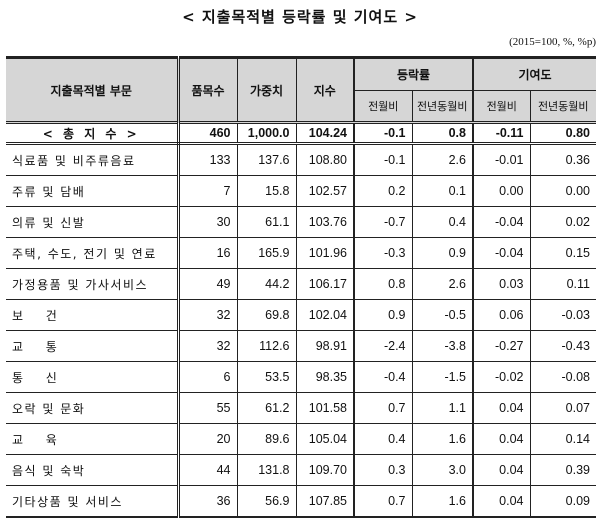 This screenshot has width=600, height=528. What do you see at coordinates (383, 253) in the screenshot?
I see `cell-change-mom: -0.3` at bounding box center [383, 253].